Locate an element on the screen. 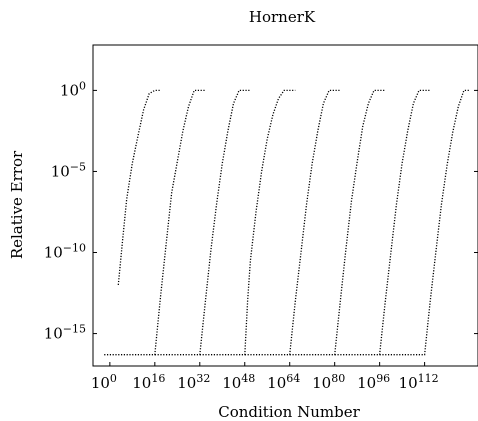  y-axis-label: Relative Error is located at coordinates (17, 204).